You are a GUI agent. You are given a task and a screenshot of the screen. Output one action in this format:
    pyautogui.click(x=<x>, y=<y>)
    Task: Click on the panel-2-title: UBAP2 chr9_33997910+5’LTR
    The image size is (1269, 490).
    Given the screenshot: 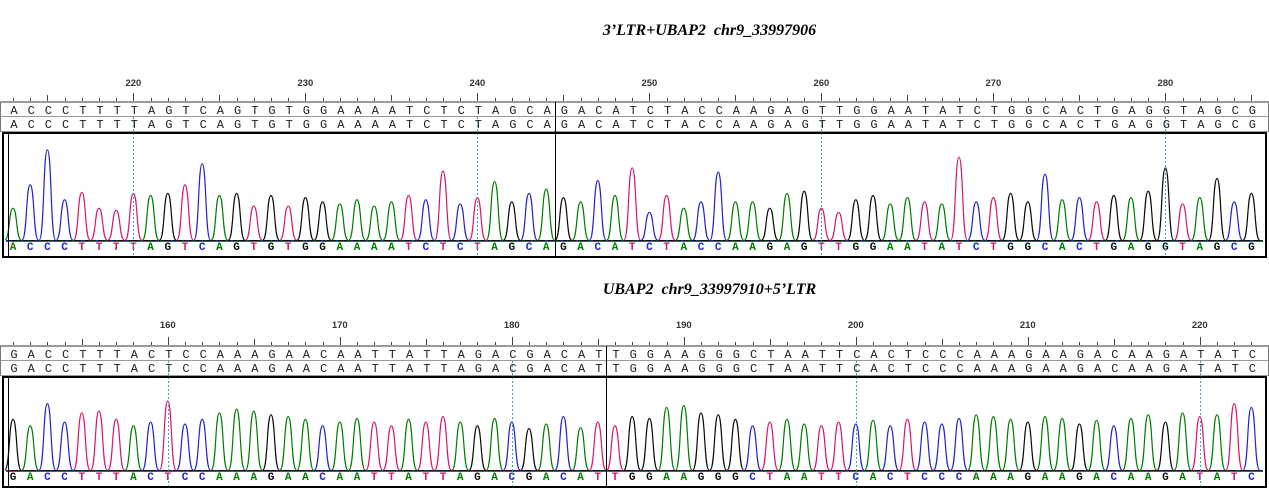 What is the action you would take?
    pyautogui.click(x=709, y=289)
    